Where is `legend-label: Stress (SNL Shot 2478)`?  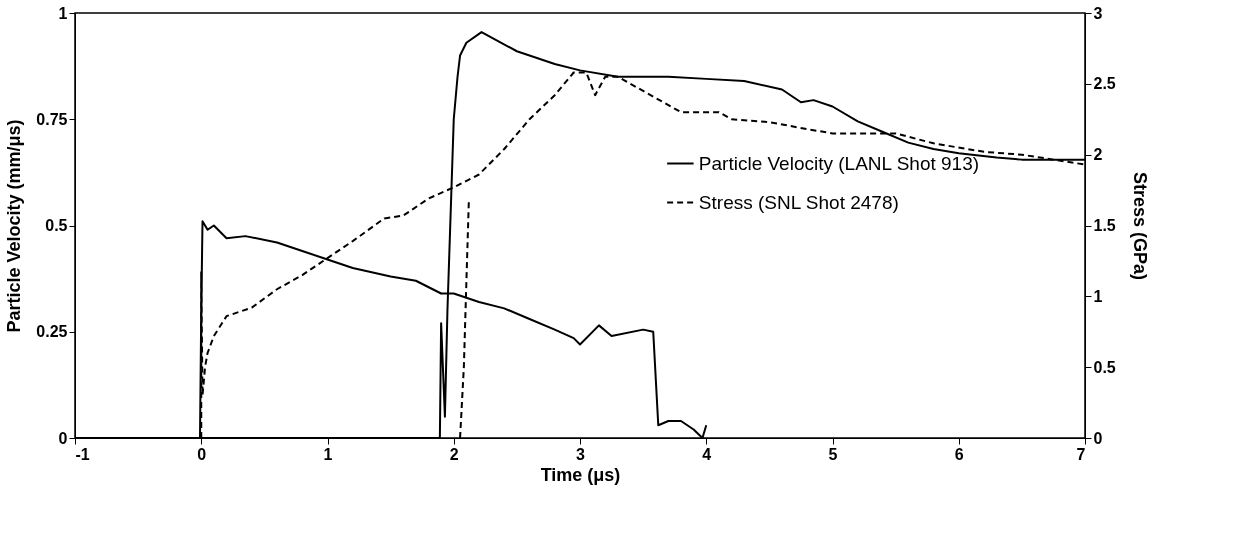 legend-label: Stress (SNL Shot 2478) is located at coordinates (798, 202).